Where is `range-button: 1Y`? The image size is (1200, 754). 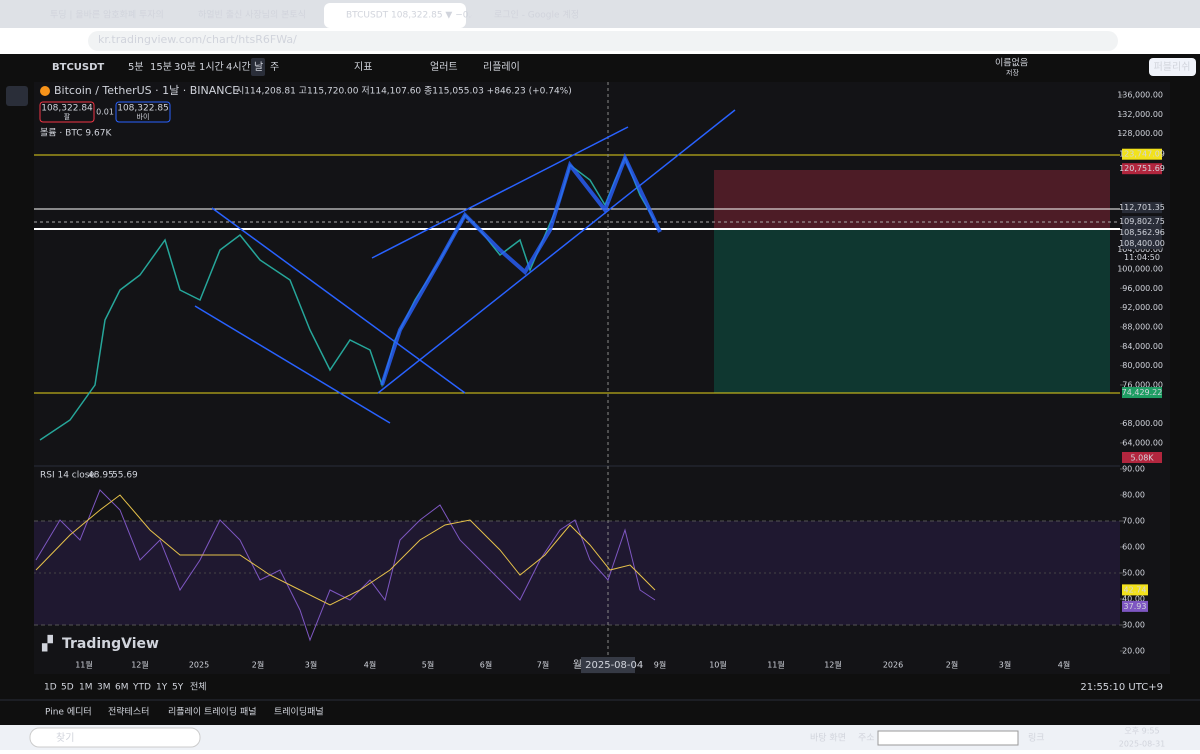
range-button: 1Y is located at coordinates (162, 688).